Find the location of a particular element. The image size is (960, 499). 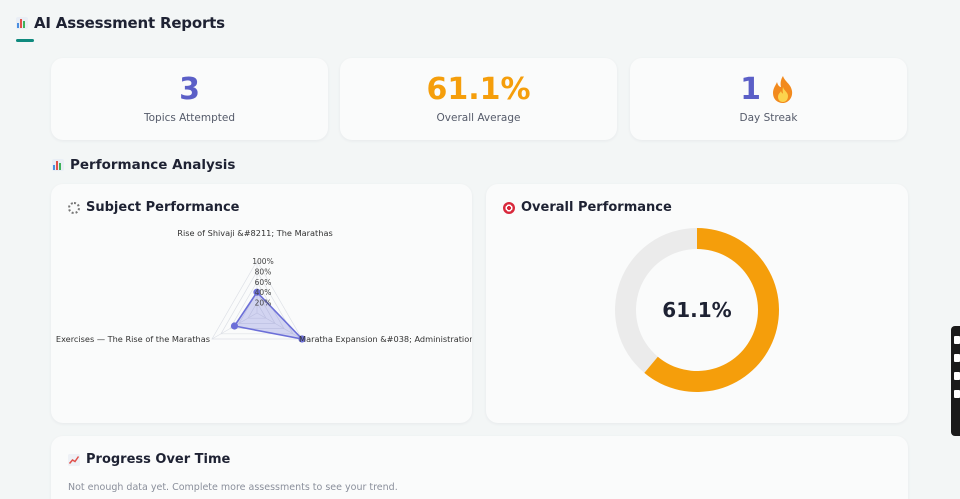

doughnut-slice-score is located at coordinates (711, 310).